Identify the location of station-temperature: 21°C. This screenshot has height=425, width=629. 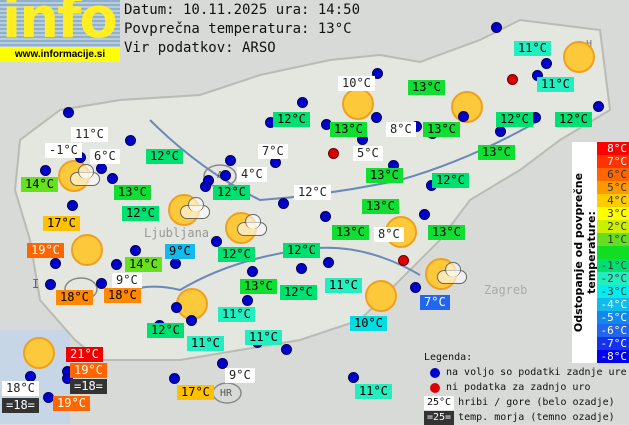
(84, 354).